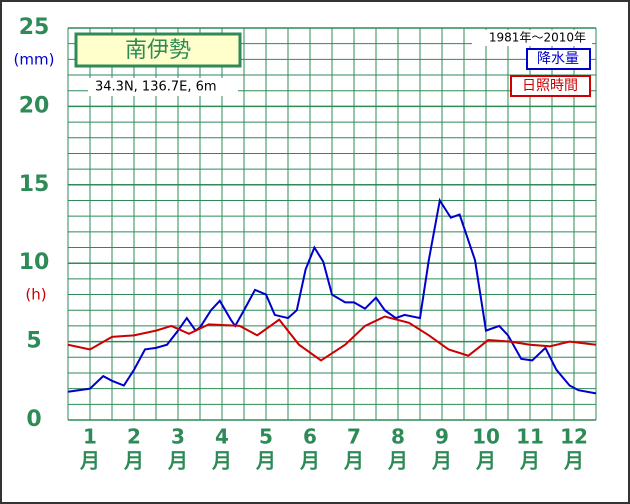 The width and height of the screenshot is (630, 504). What do you see at coordinates (134, 437) in the screenshot?
I see `x-tick-label: 2` at bounding box center [134, 437].